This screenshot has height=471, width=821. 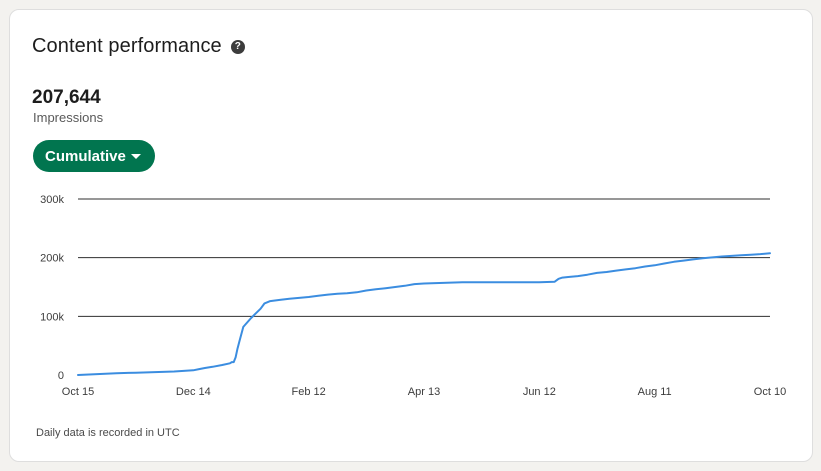 What do you see at coordinates (108, 433) in the screenshot?
I see `utc-footnote: Daily data is recorded in UTC` at bounding box center [108, 433].